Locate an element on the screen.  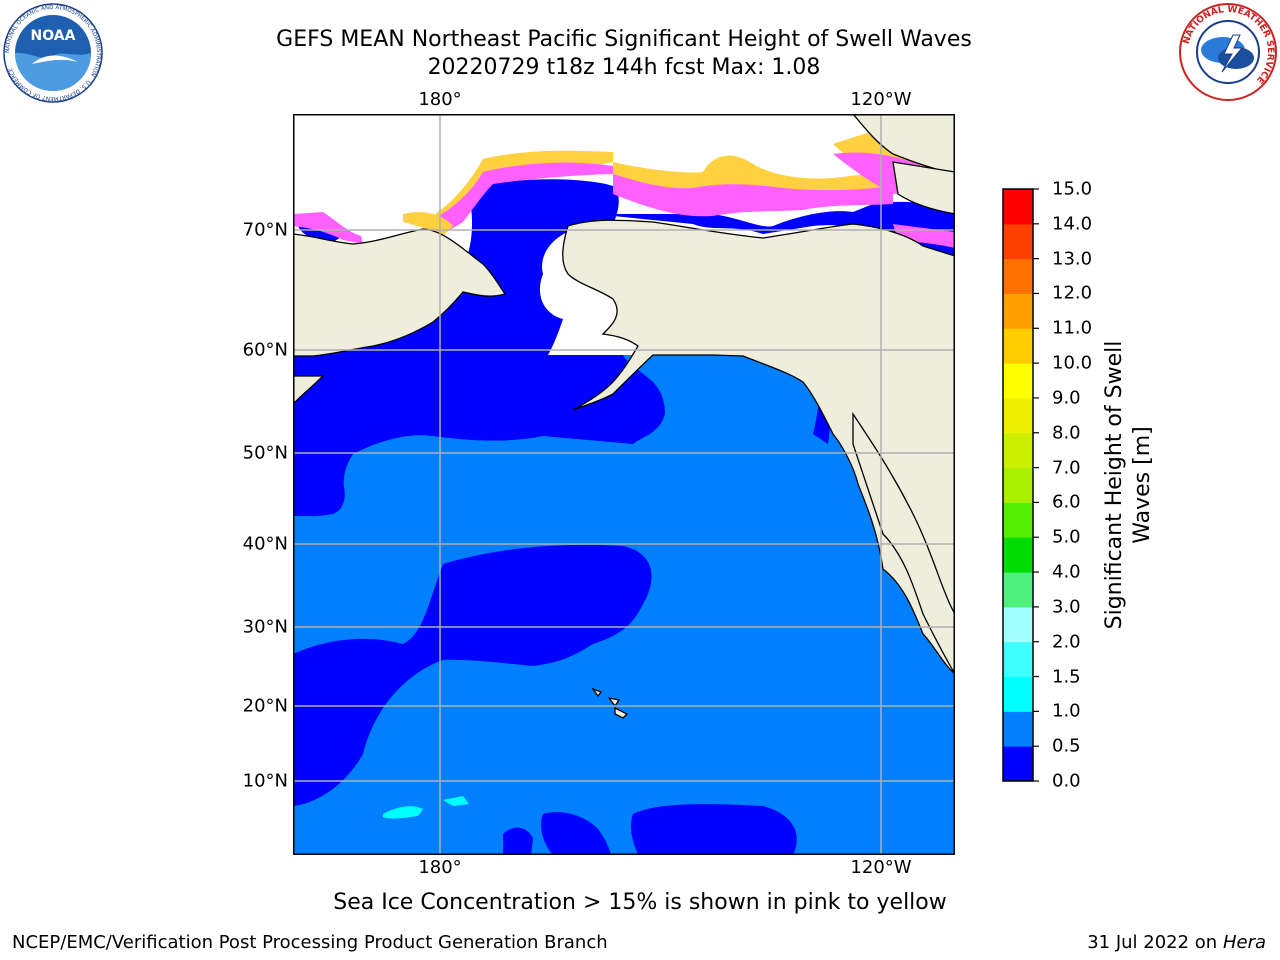
lon-label-bottom-180: 180° is located at coordinates (440, 867).